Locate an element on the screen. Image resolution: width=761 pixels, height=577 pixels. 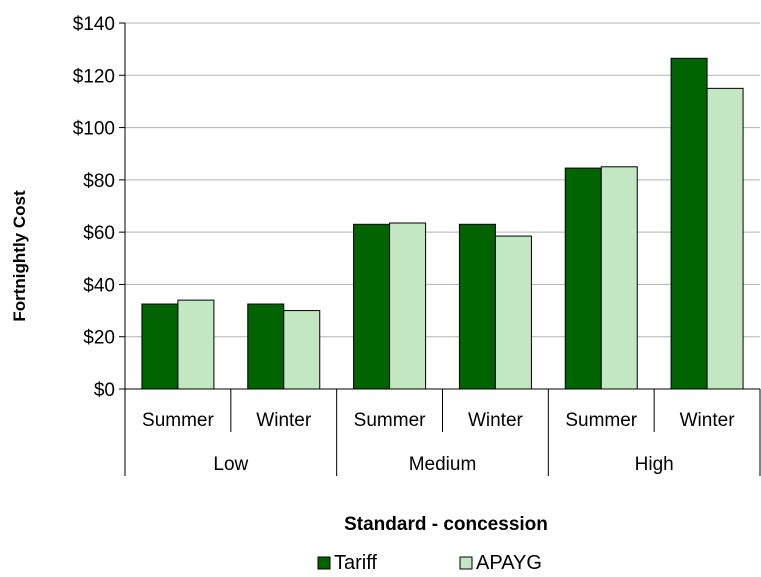
y-tick-label: $0 is located at coordinates (104, 390).